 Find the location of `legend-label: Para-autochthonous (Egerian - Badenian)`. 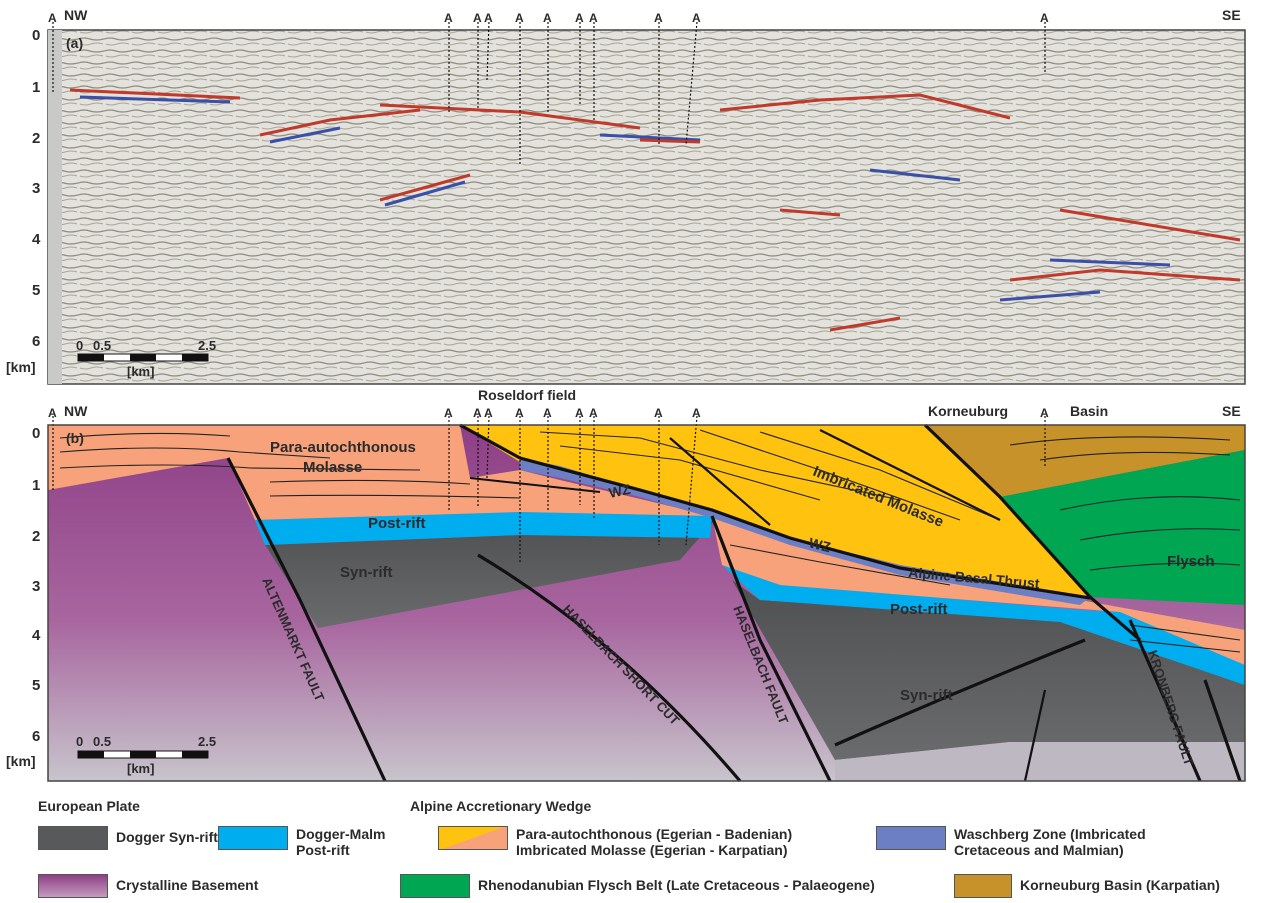

legend-label: Para-autochthonous (Egerian - Badenian) is located at coordinates (654, 834).